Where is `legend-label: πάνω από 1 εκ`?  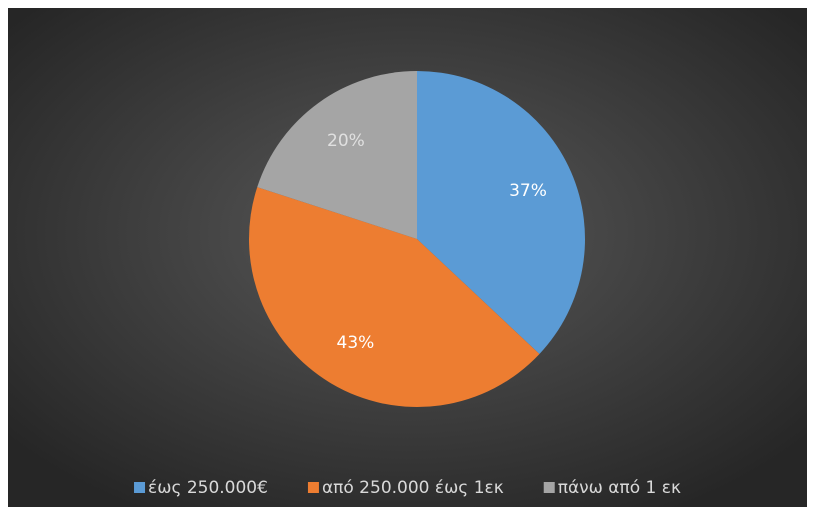 legend-label: πάνω από 1 εκ is located at coordinates (619, 488).